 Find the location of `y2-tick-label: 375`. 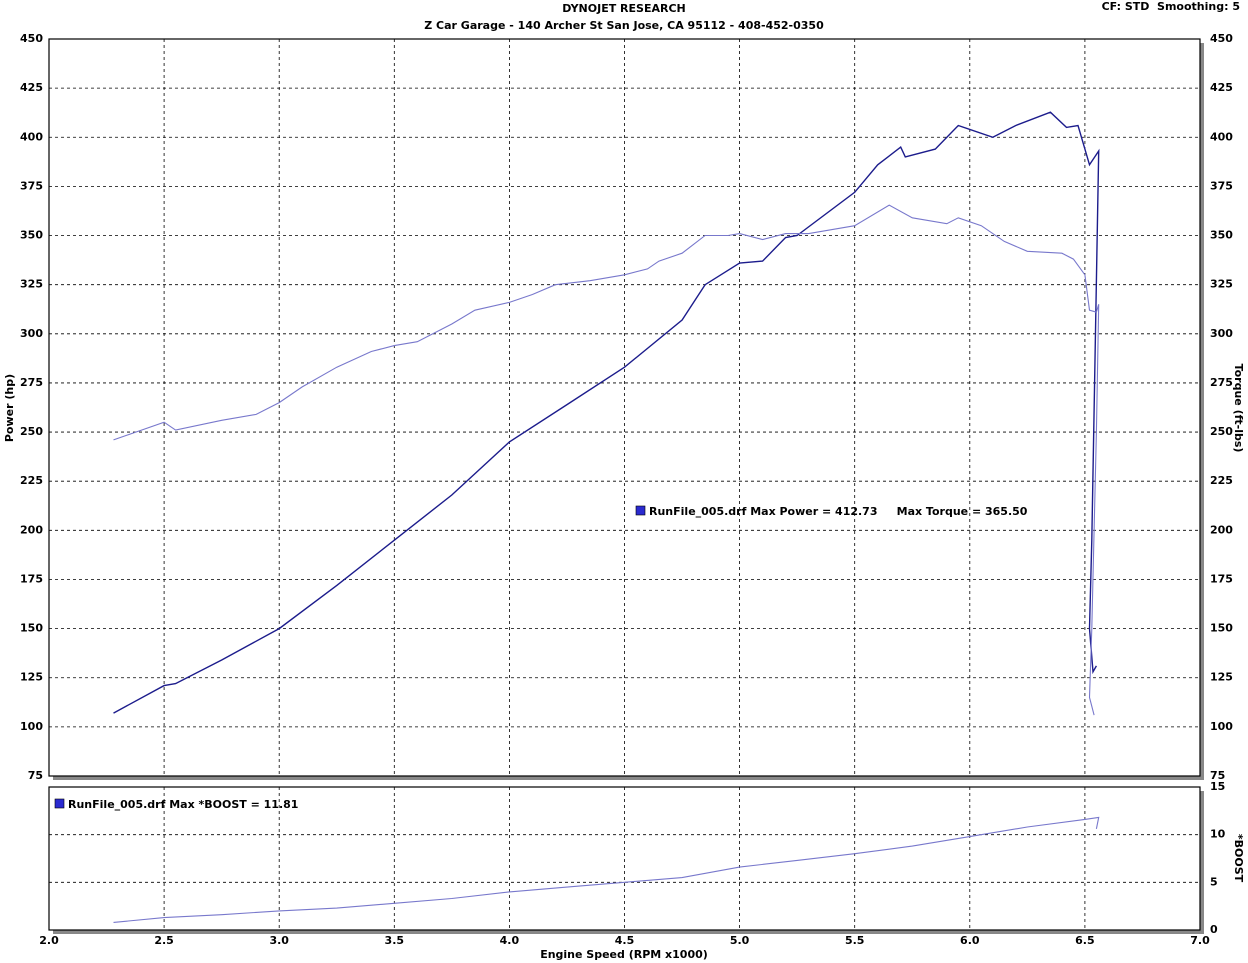

y2-tick-label: 375 is located at coordinates (1221, 185).